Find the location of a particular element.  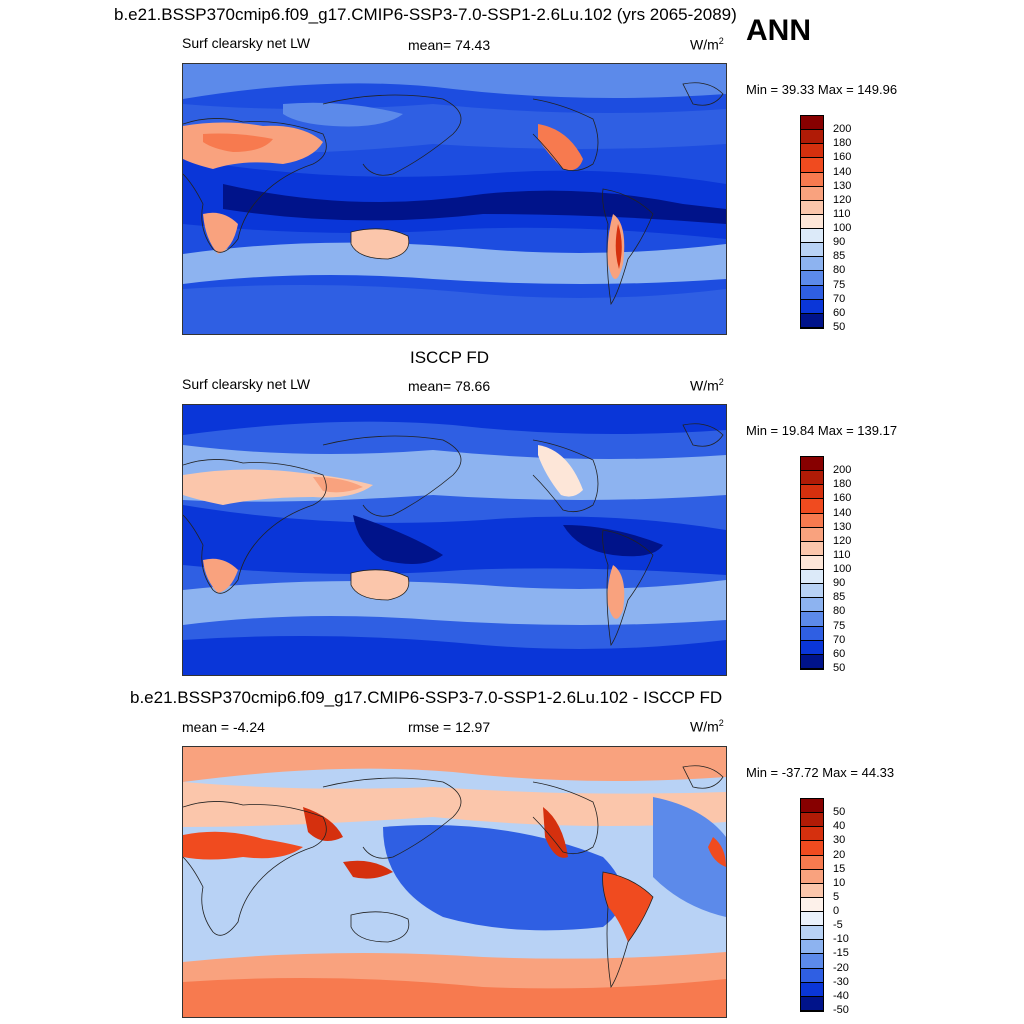

panel2-colorbar-tick: 80 is located at coordinates (839, 611).